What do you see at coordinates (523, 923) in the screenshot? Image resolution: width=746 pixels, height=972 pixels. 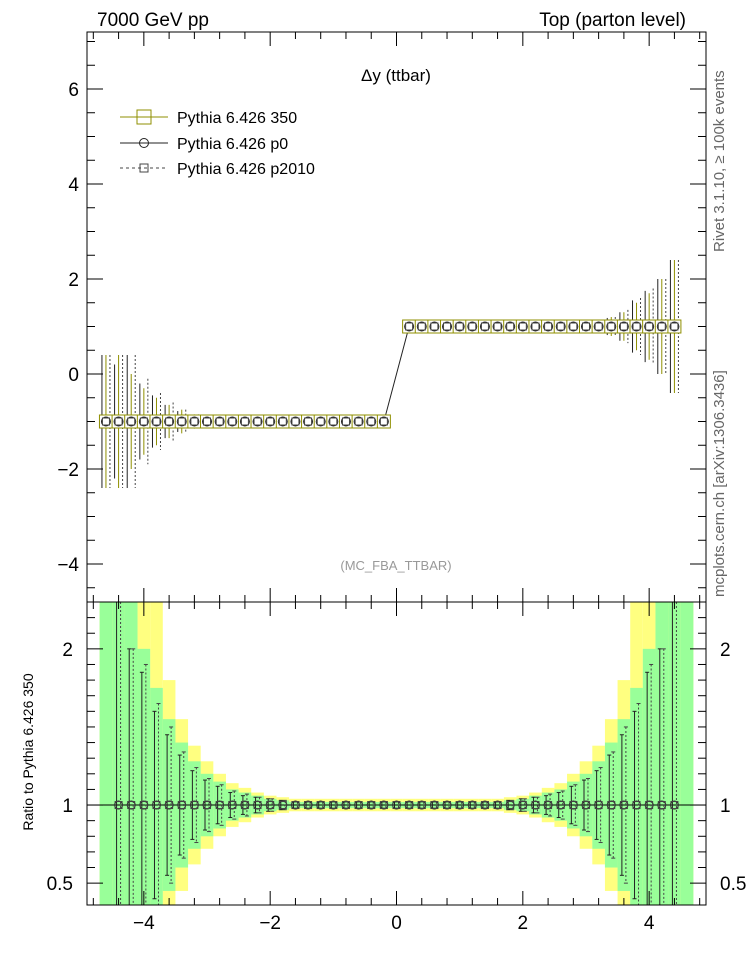 I see `ratio-xtick-label: 2` at bounding box center [523, 923].